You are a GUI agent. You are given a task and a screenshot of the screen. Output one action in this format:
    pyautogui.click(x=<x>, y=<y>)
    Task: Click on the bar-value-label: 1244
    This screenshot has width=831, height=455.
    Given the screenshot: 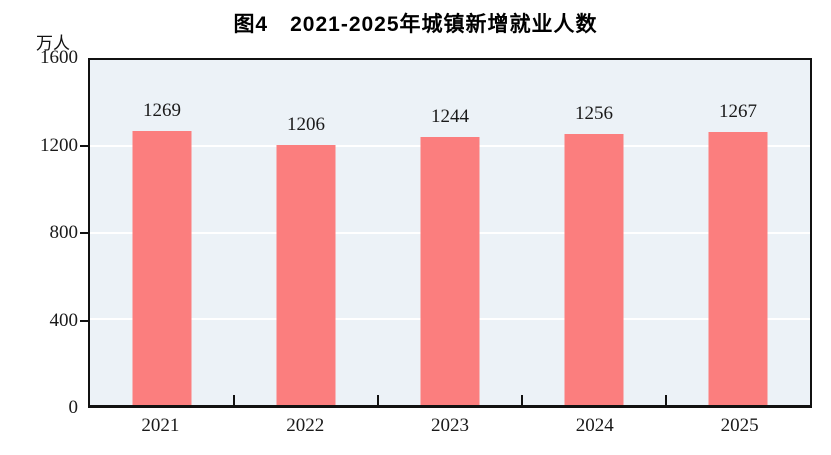 What is the action you would take?
    pyautogui.click(x=450, y=116)
    